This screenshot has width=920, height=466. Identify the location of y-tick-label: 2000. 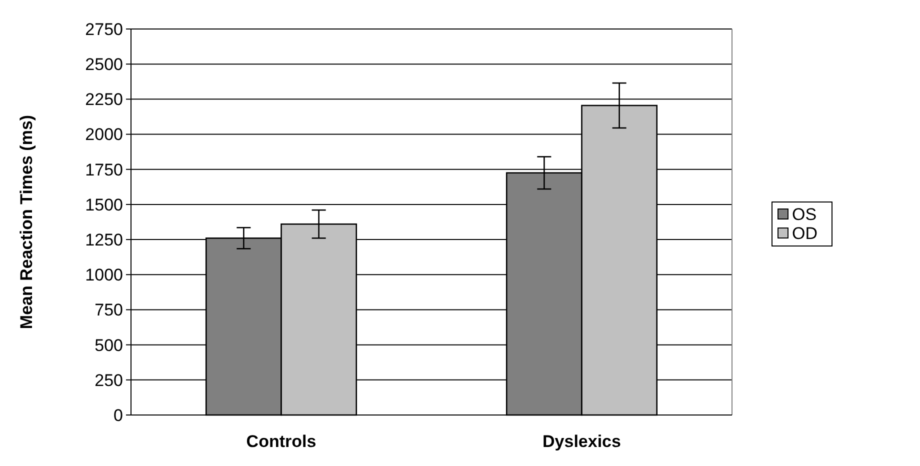
(104, 134).